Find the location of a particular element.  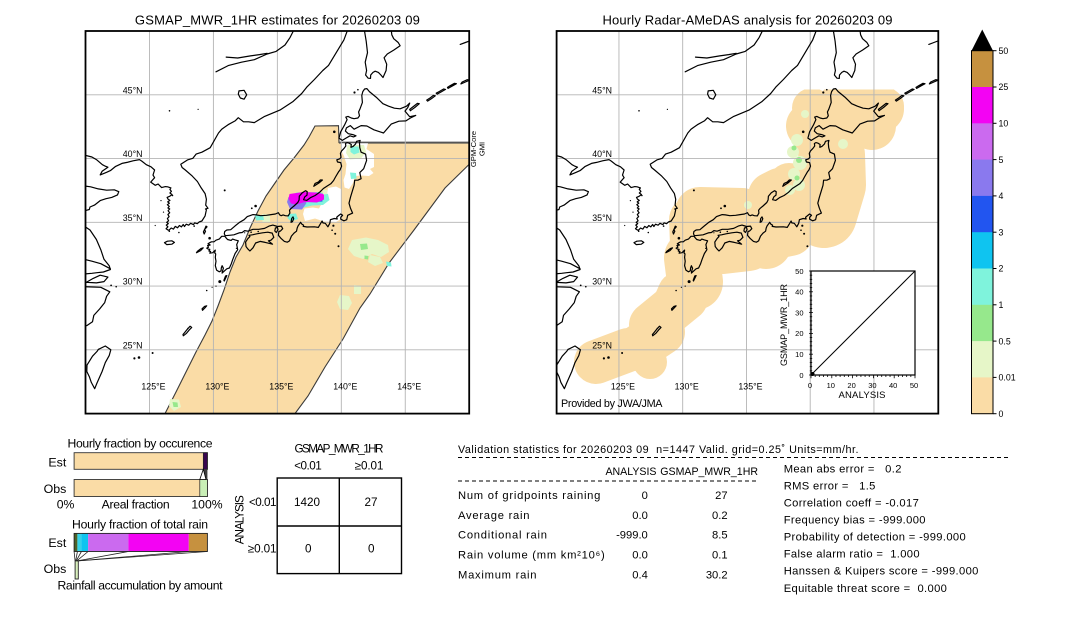

svg-text:Equitable threat score = 0.00: Equitable threat score = 0.000 is located at coordinates (866, 589).